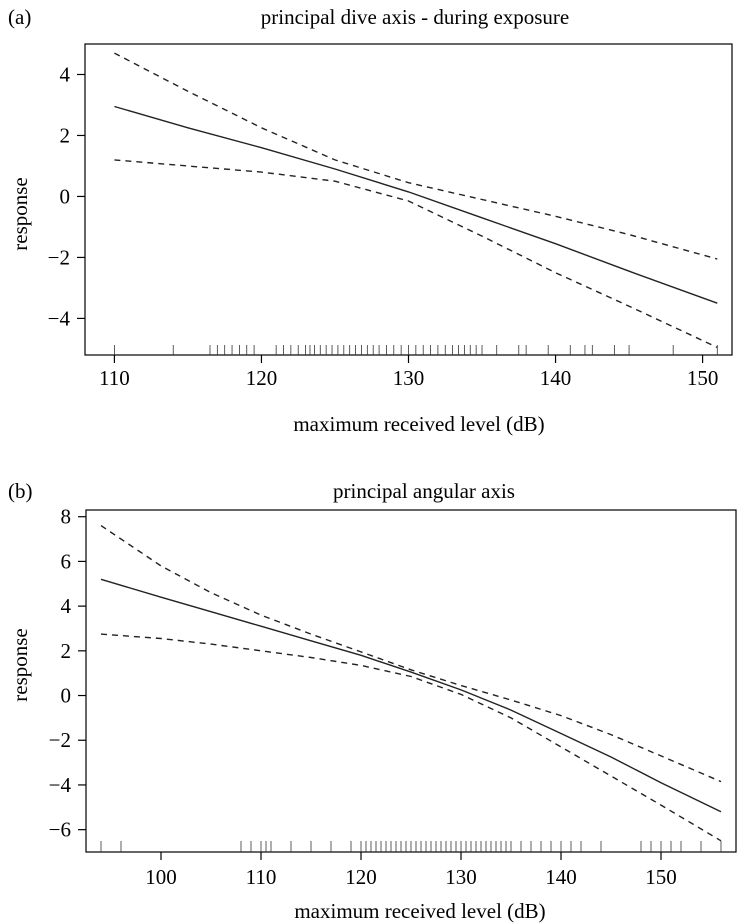 This screenshot has height=924, width=747. What do you see at coordinates (424, 491) in the screenshot?
I see `panel-b-title: principal angular axis` at bounding box center [424, 491].